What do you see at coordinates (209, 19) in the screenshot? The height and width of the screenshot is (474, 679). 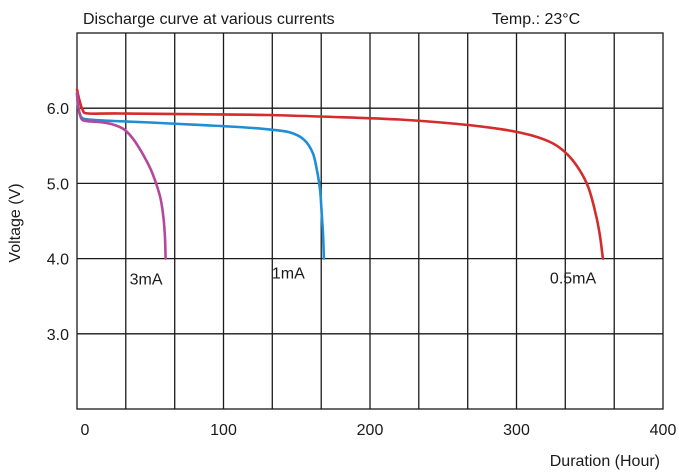 I see `chart-title: Discharge curve at various currents` at bounding box center [209, 19].